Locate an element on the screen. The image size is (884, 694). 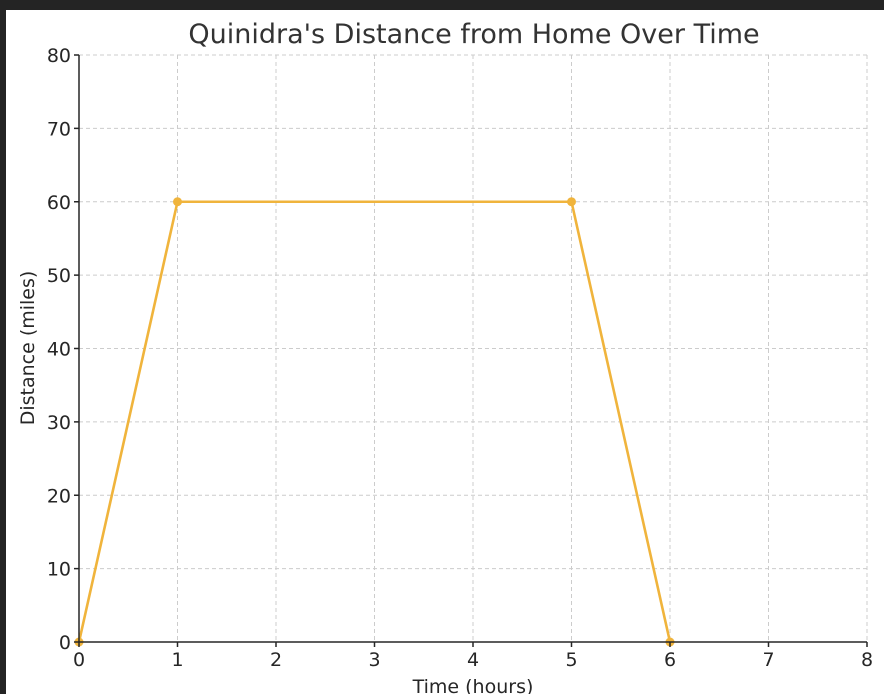
y-tick-label: 60 is located at coordinates (59, 203).